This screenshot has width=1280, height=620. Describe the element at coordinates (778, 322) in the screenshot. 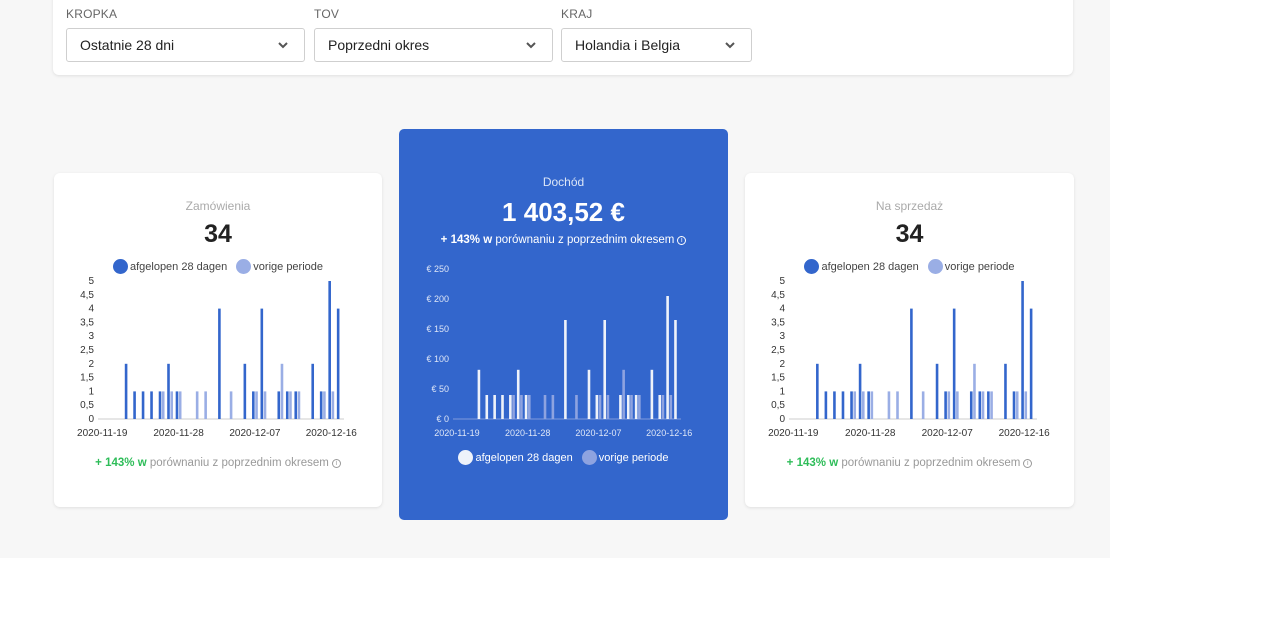

I see `y-tick-label: 3,5` at that location.